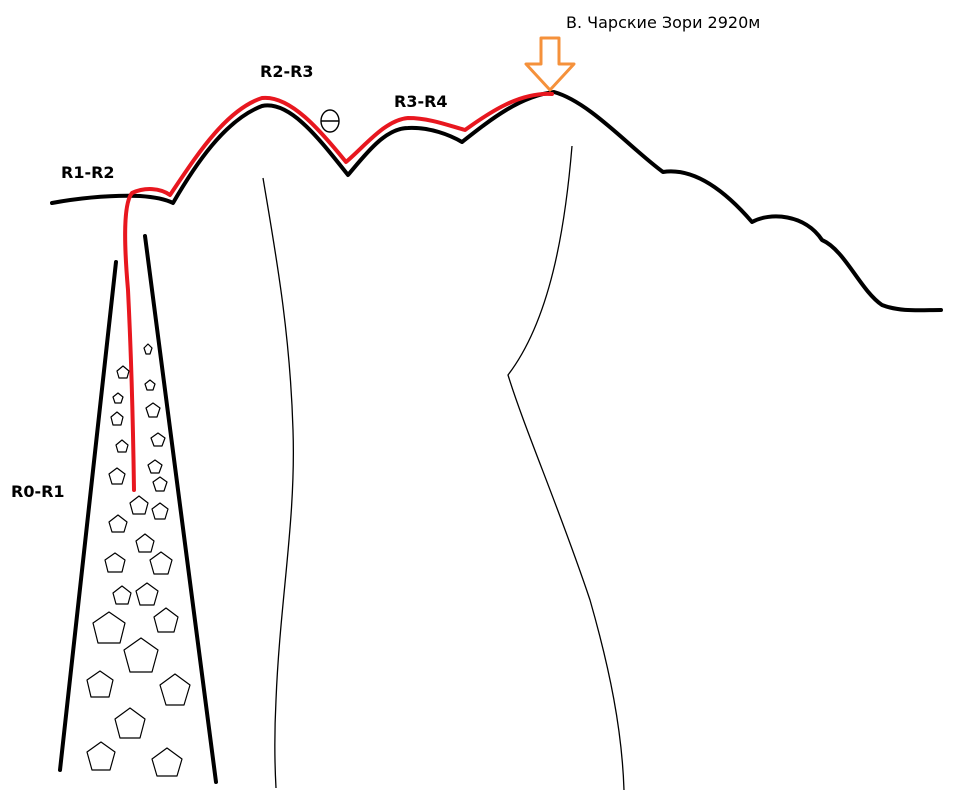 This screenshot has height=799, width=966. What do you see at coordinates (180, 509) in the screenshot?
I see `couloir-right-wall` at bounding box center [180, 509].